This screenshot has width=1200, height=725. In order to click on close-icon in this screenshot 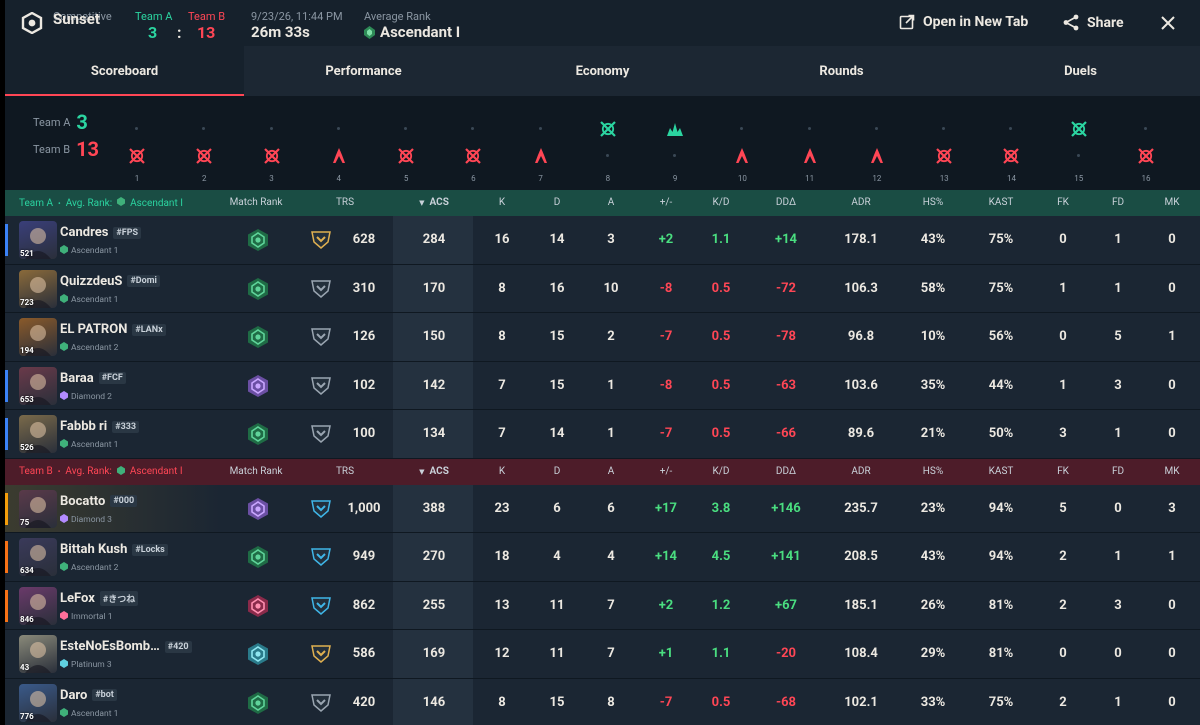, I will do `click(1168, 23)`.